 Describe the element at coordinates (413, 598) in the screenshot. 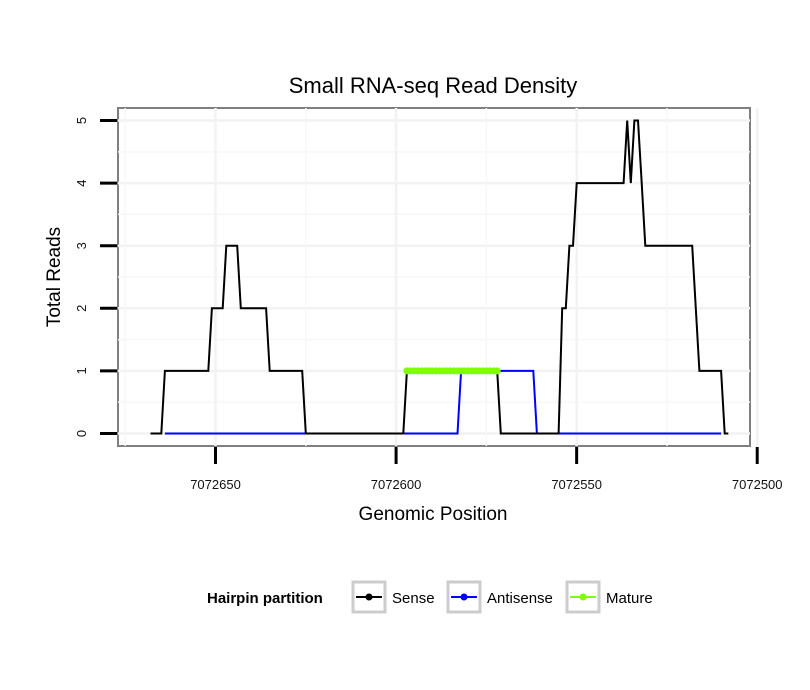

I see `legend-label-sense: Sense` at that location.